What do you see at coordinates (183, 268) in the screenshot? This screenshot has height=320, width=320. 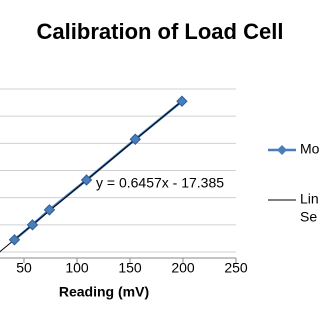 I see `x-tick-label: 200` at bounding box center [183, 268].